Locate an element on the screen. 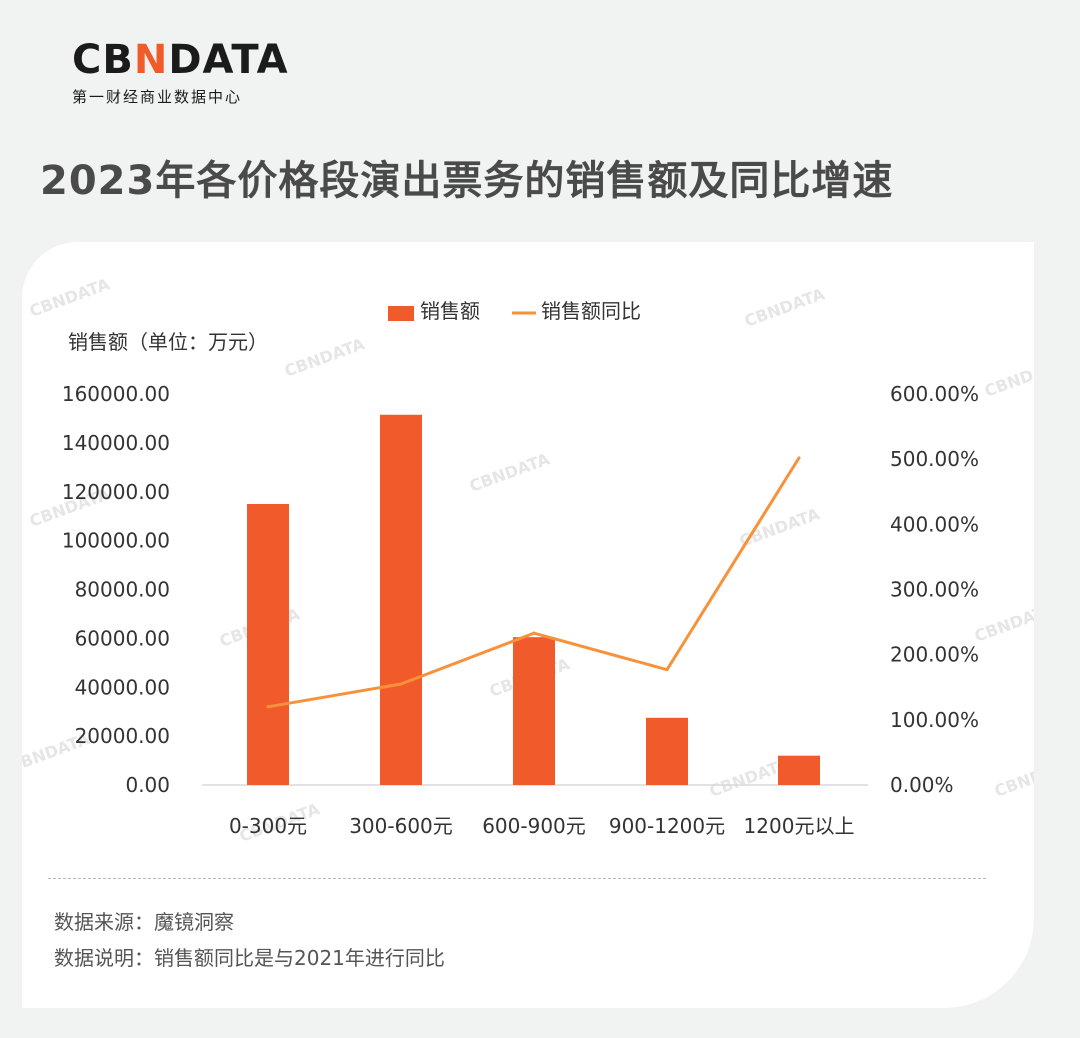 The height and width of the screenshot is (1038, 1080). y-tick-label: 40000.00 is located at coordinates (122, 687).